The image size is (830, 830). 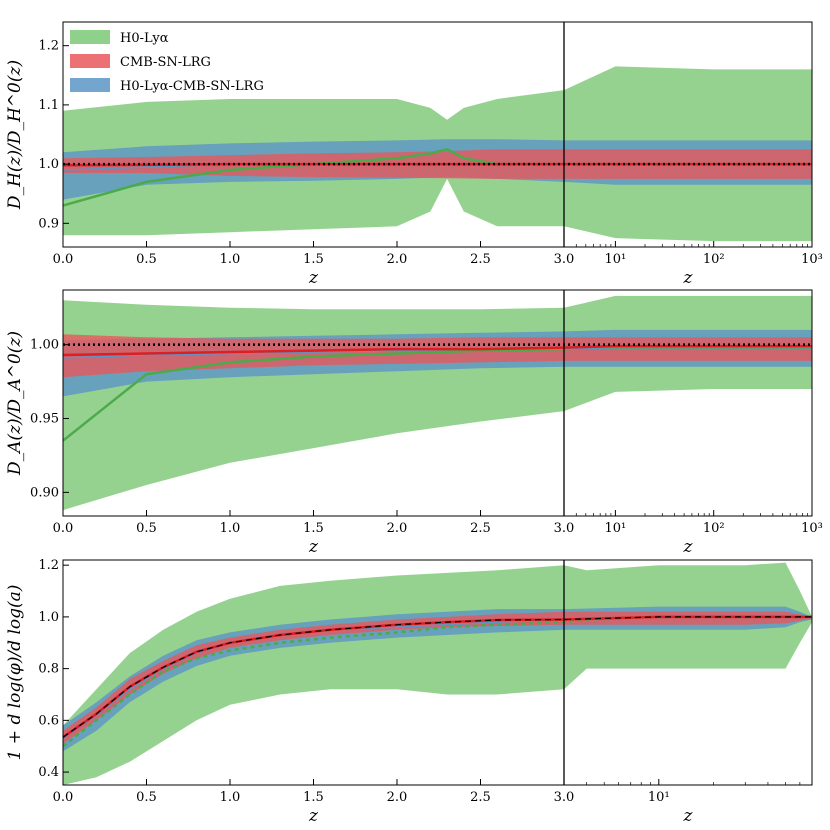 I want to click on xtick-label-middle-1: 0.5, so click(x=146, y=528).